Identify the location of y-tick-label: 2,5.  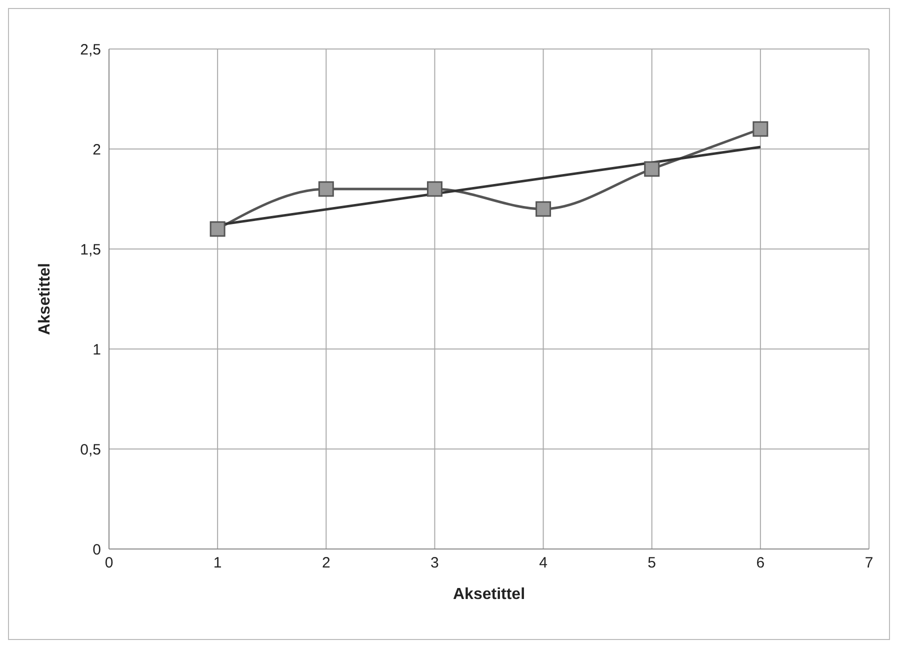
(90, 49).